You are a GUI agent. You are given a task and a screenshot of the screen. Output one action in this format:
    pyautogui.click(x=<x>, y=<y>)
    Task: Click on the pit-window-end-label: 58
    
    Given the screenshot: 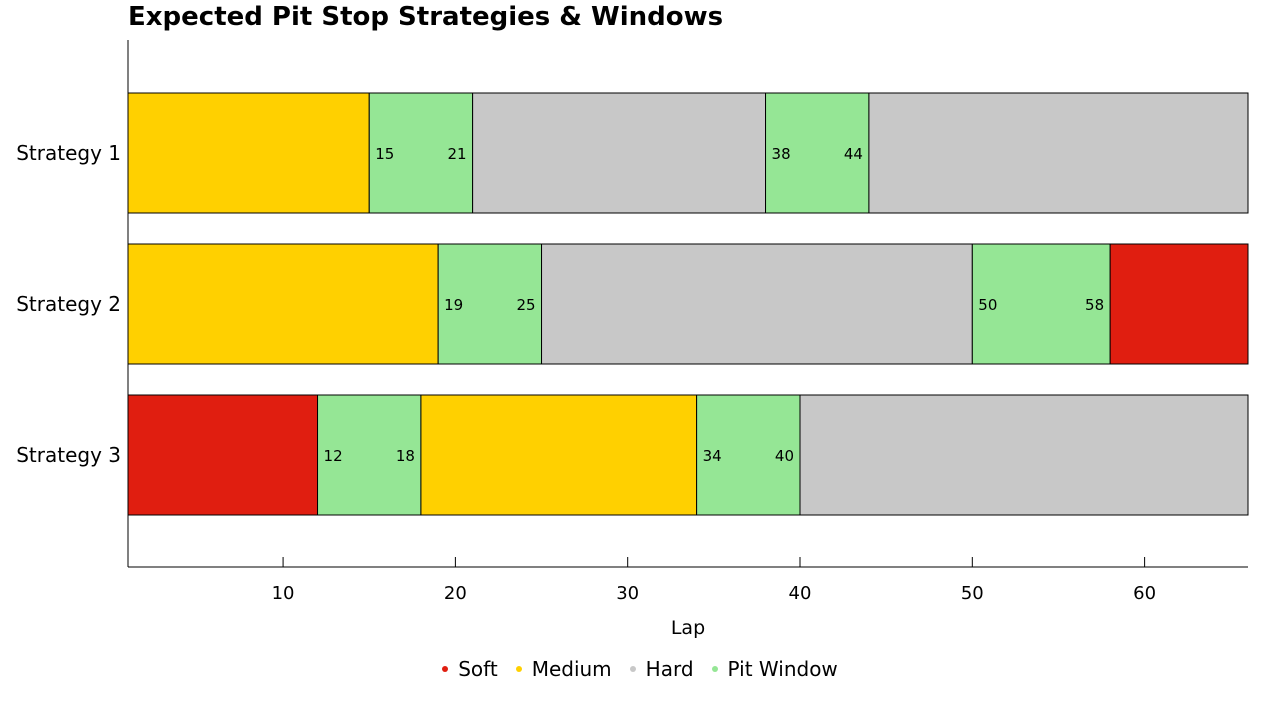 What is the action you would take?
    pyautogui.click(x=1094, y=305)
    